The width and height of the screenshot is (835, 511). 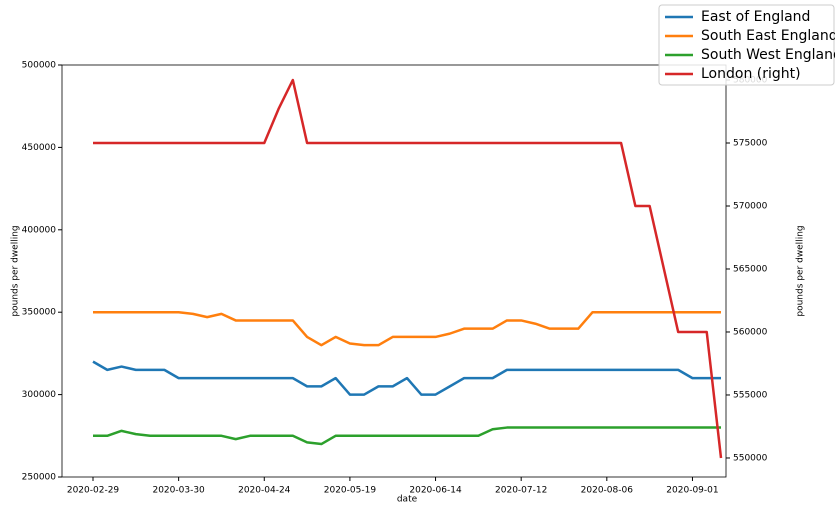 What do you see at coordinates (93, 491) in the screenshot?
I see `x-tick-label: 2020-02-29` at bounding box center [93, 491].